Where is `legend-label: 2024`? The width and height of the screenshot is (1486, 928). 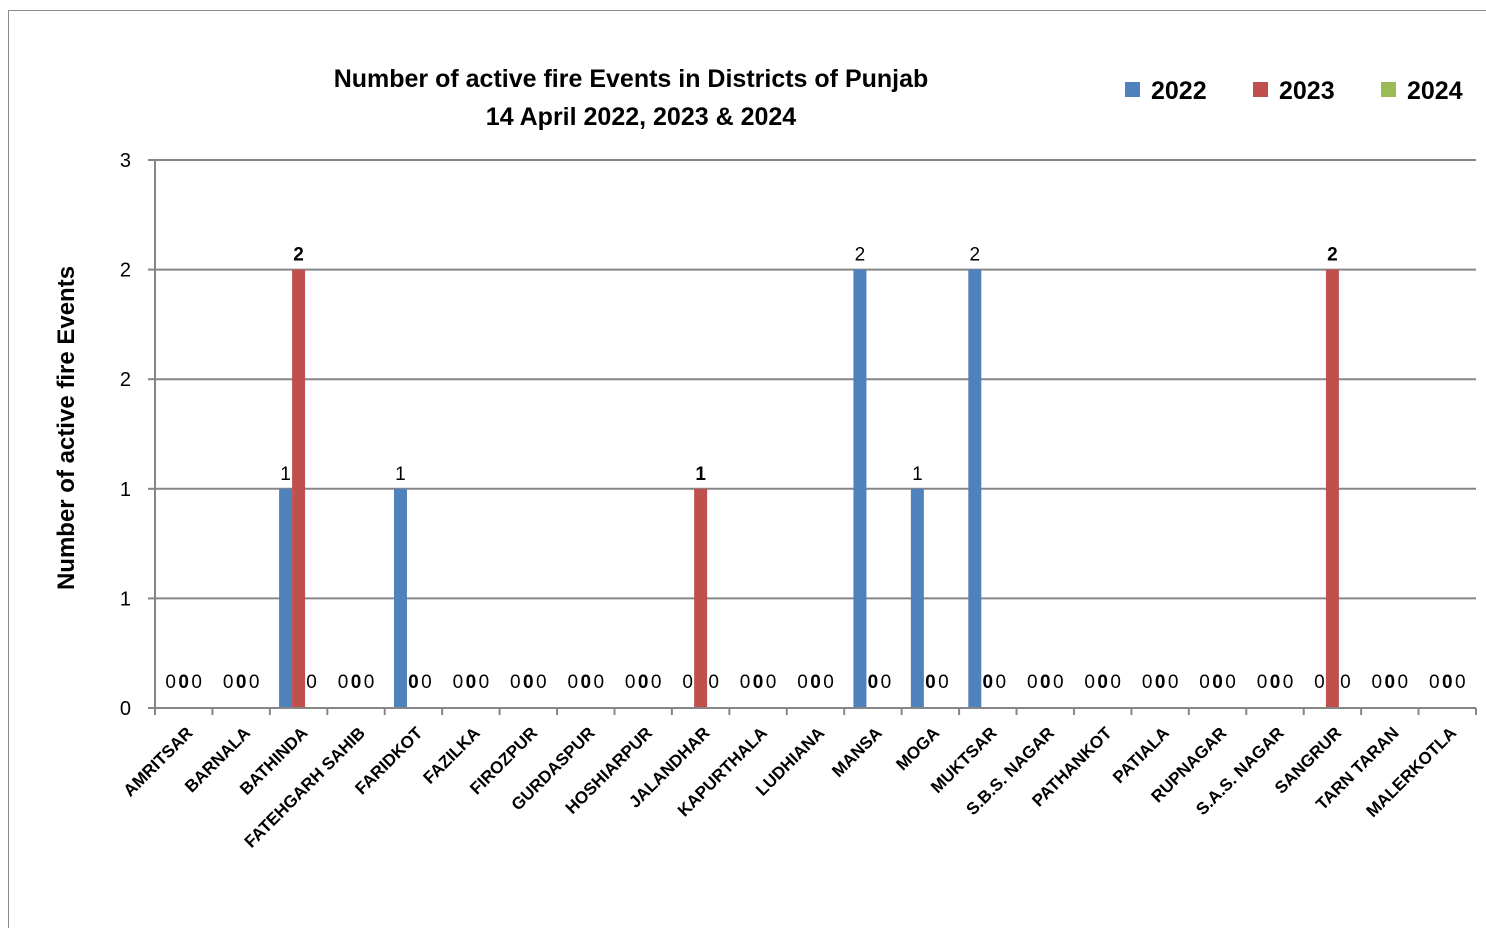
legend-label: 2024 is located at coordinates (1435, 91).